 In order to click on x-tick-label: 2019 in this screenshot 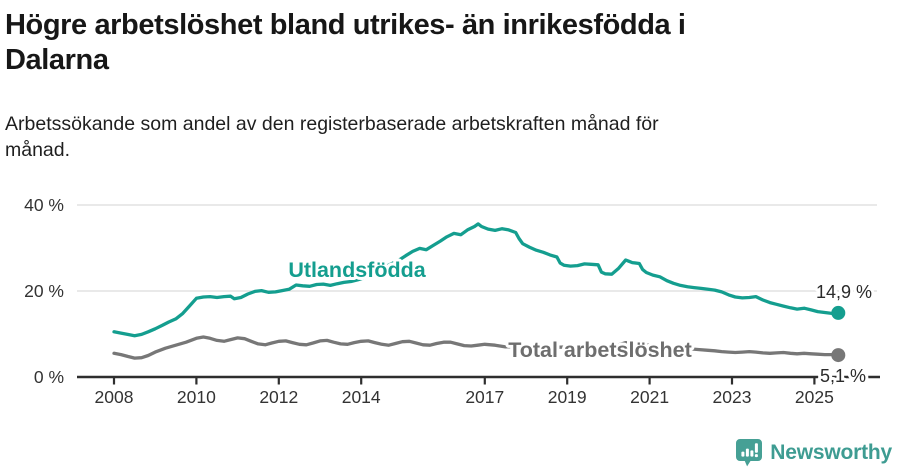, I will do `click(567, 397)`.